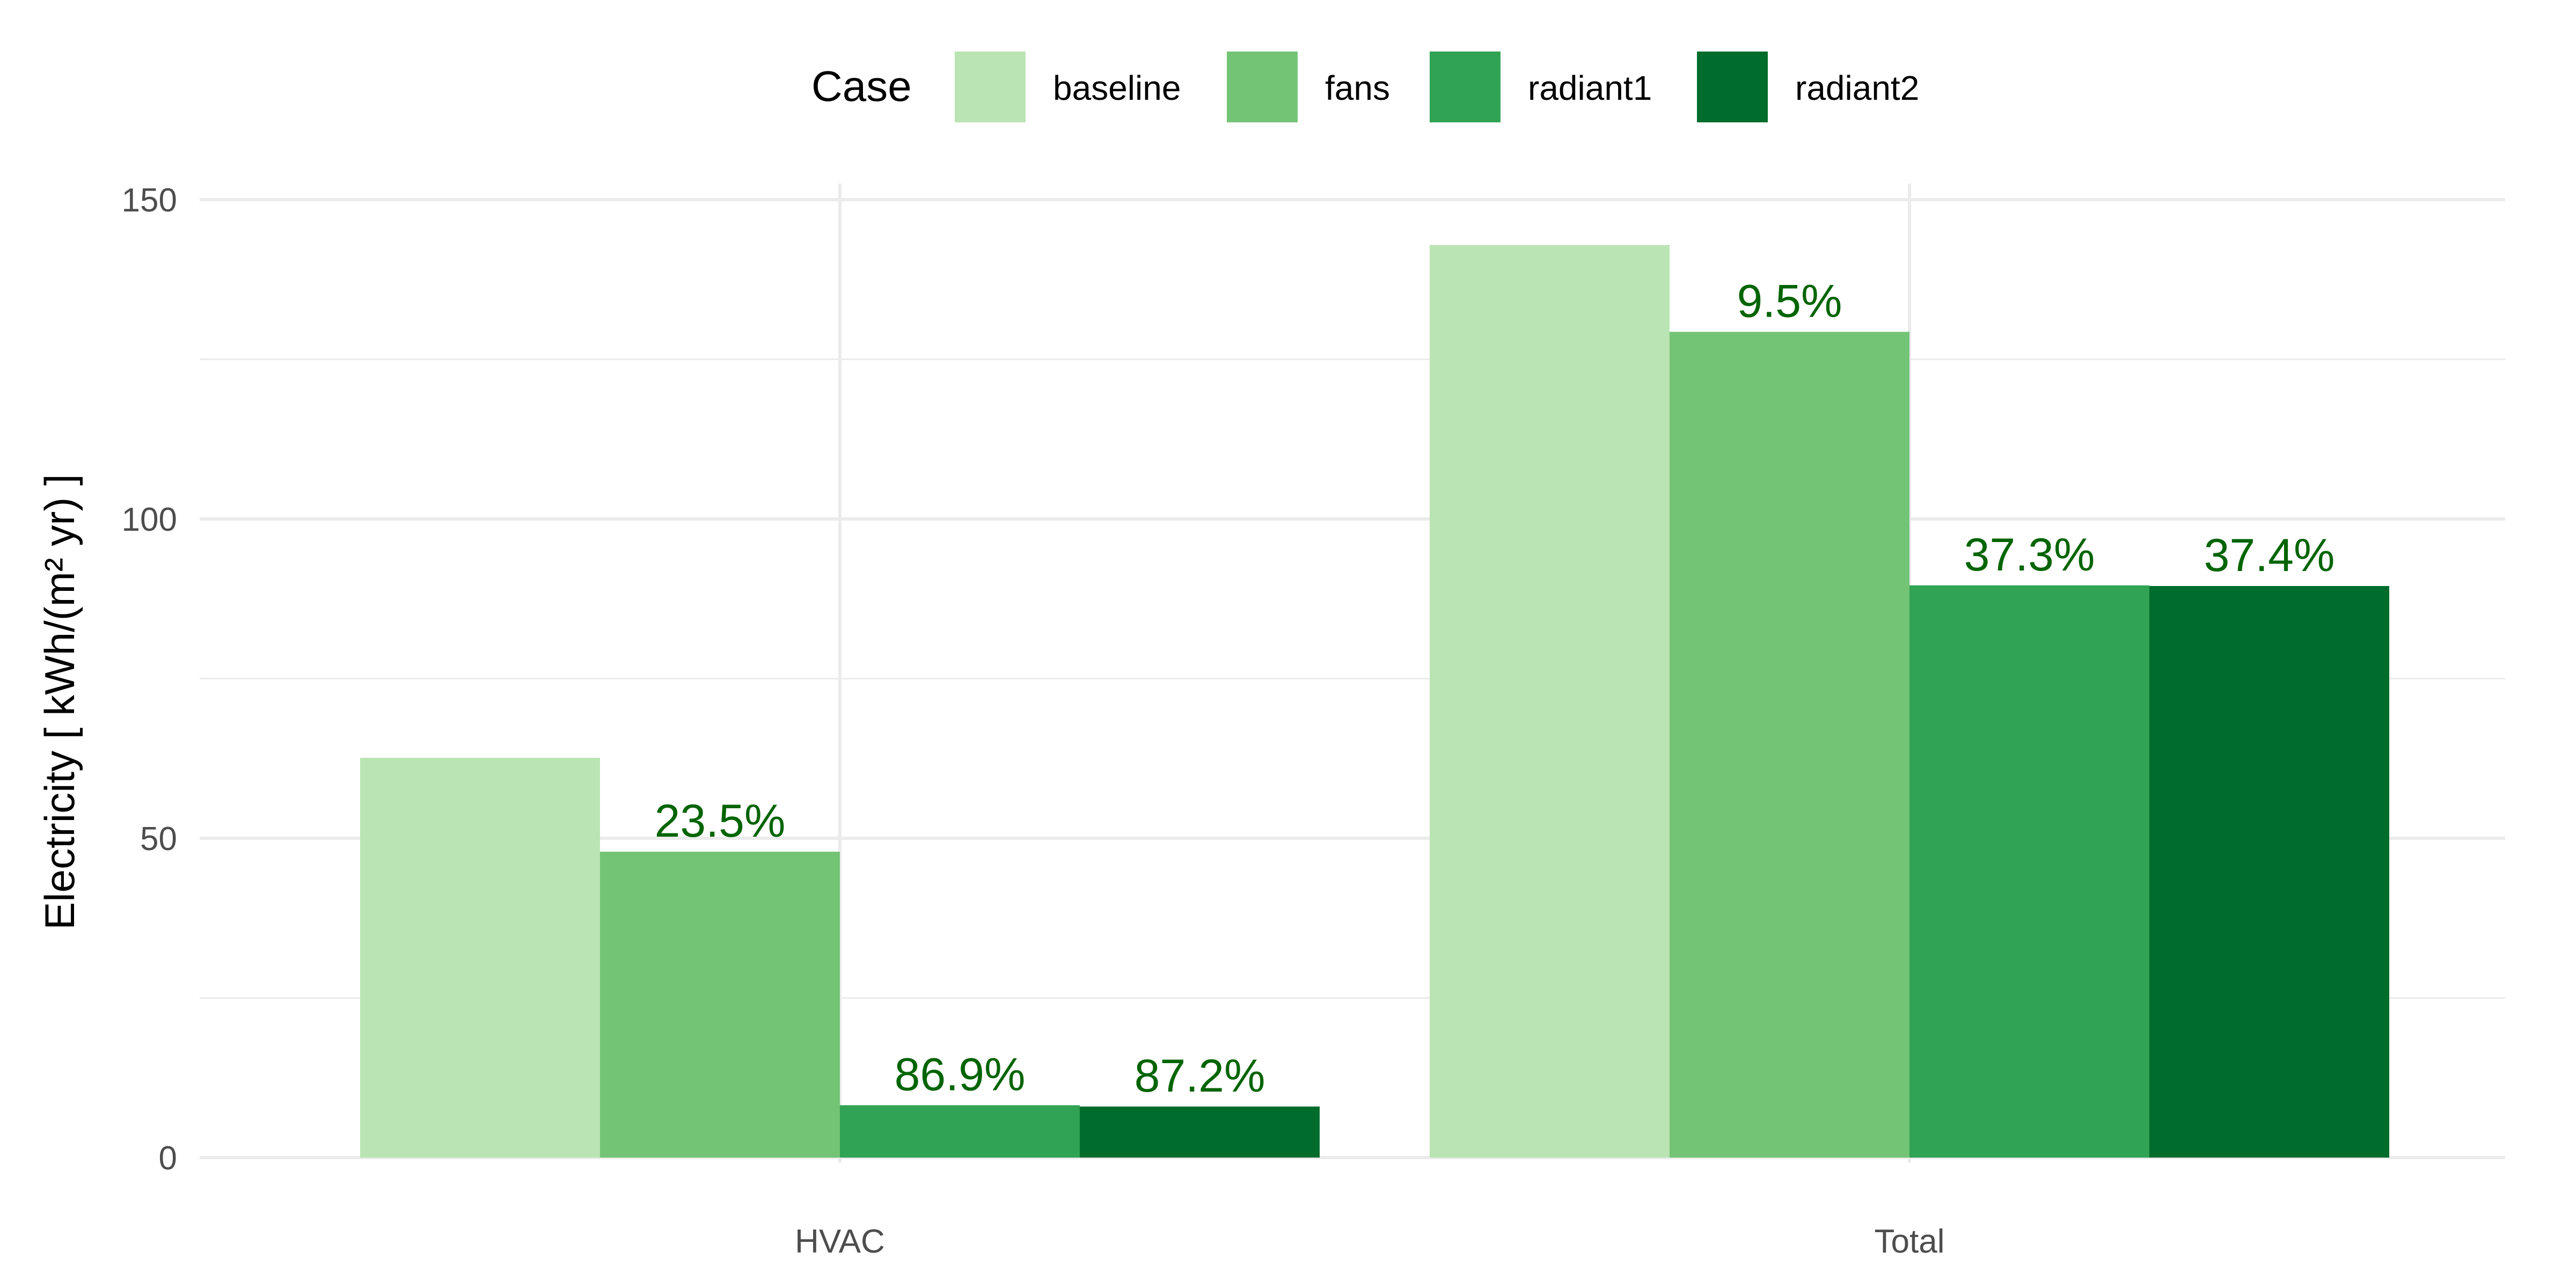  What do you see at coordinates (720, 821) in the screenshot?
I see `data-label-hvac-fans: 23.5%` at bounding box center [720, 821].